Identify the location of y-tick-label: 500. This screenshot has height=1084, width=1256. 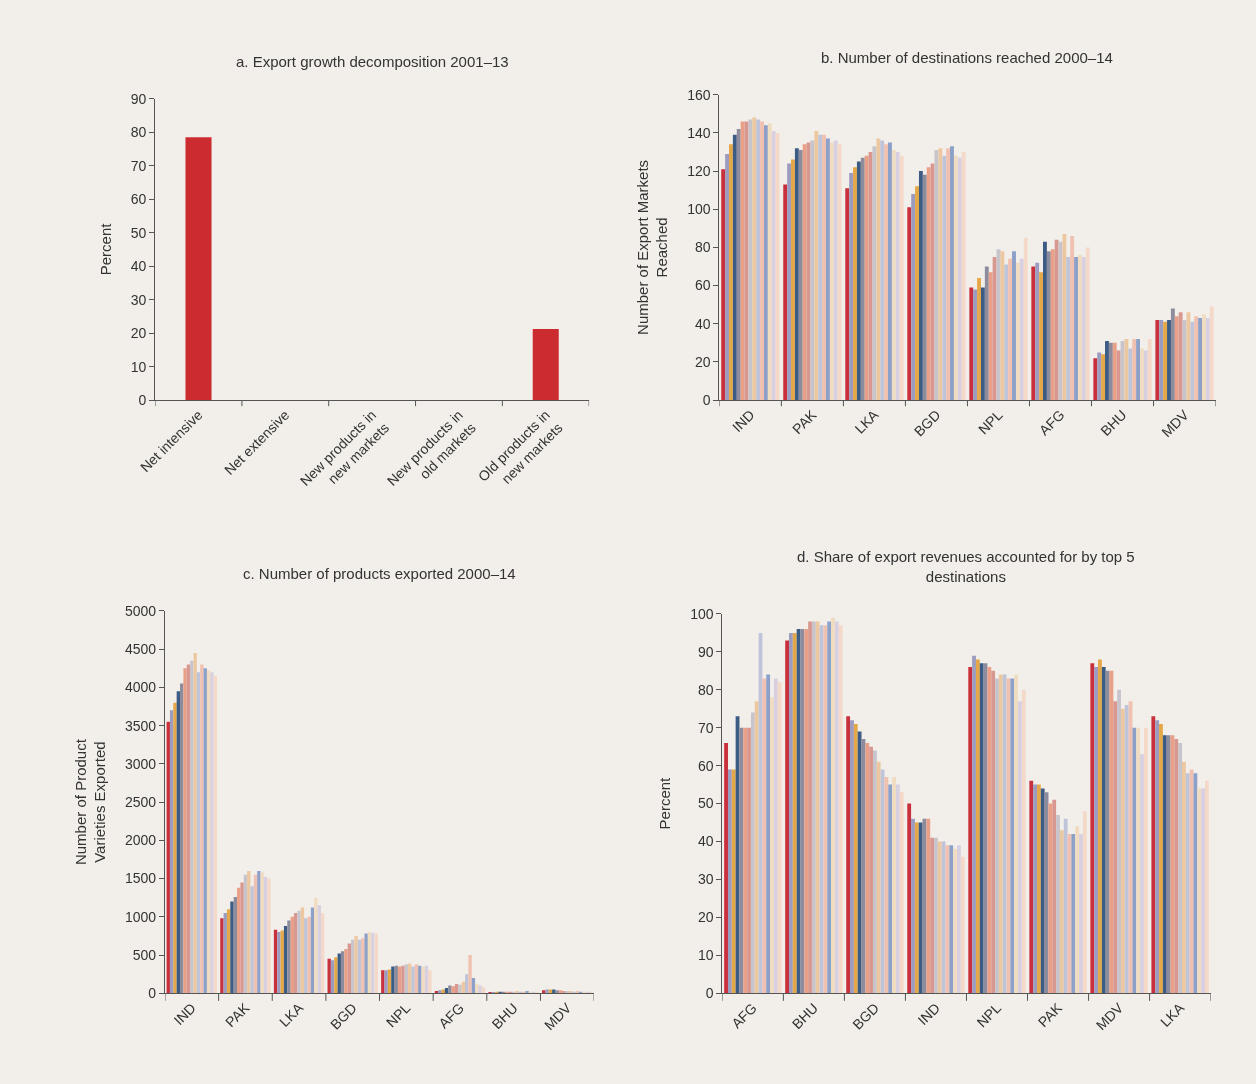
(144, 954).